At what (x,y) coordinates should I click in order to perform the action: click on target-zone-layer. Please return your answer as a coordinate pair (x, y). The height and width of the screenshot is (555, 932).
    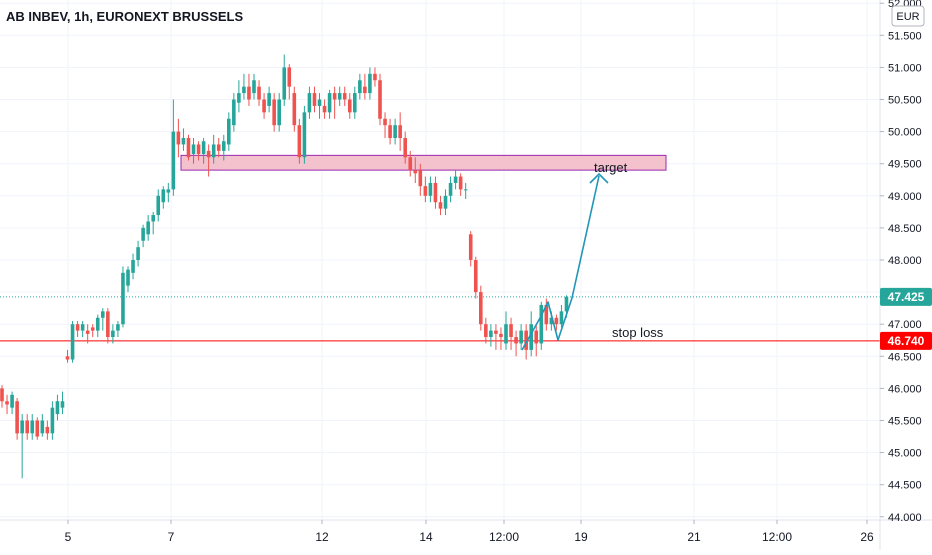
    Looking at the image, I should click on (423, 162).